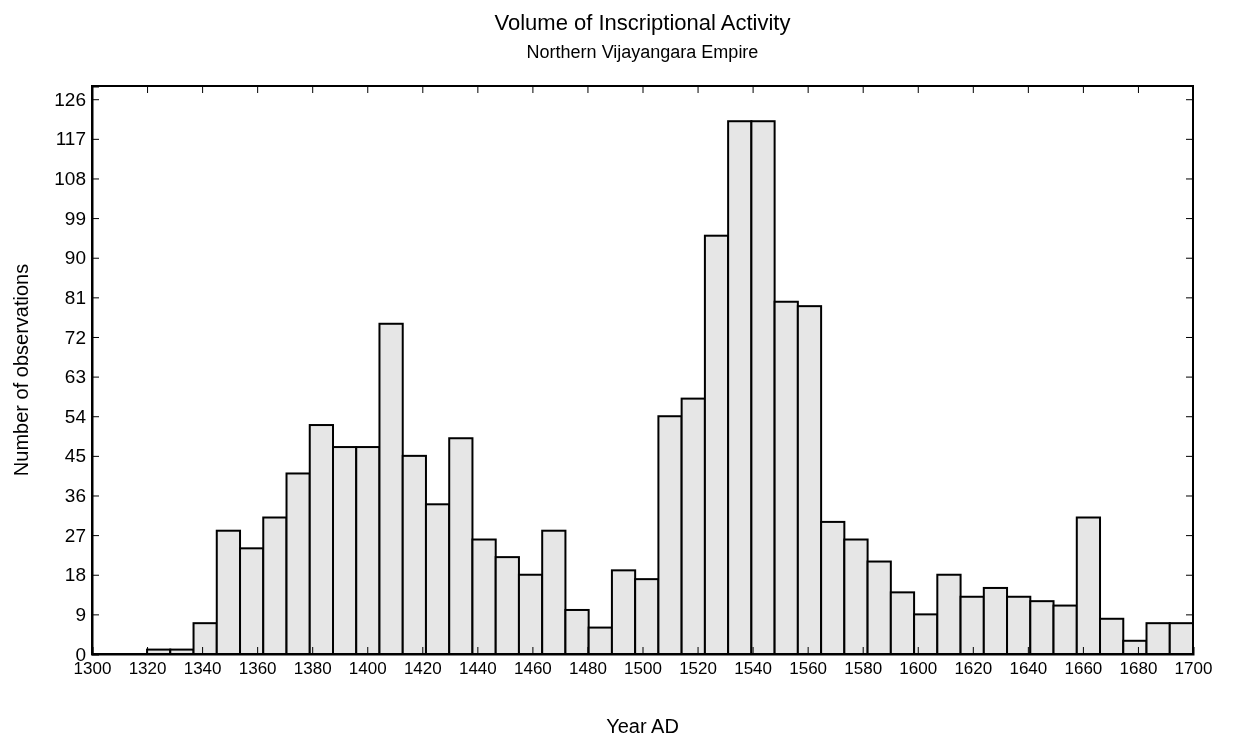  I want to click on y-tick-label: 99, so click(75, 218).